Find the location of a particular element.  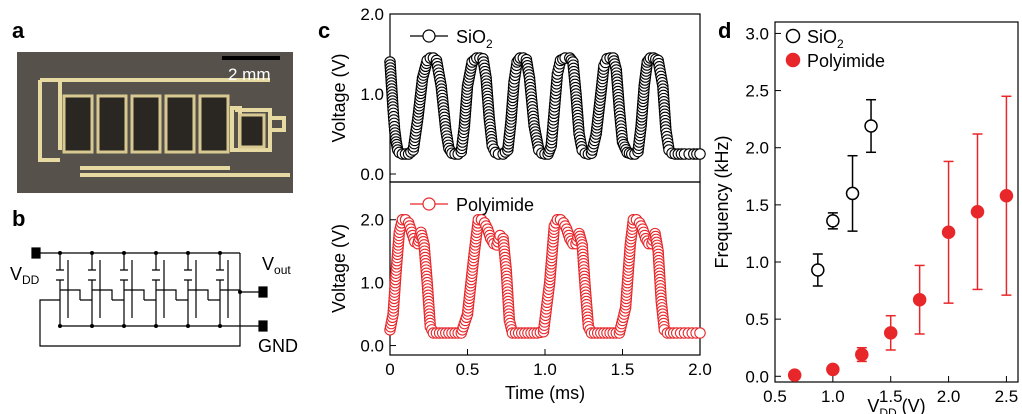

photo-inverter-cells is located at coordinates (164, 124).